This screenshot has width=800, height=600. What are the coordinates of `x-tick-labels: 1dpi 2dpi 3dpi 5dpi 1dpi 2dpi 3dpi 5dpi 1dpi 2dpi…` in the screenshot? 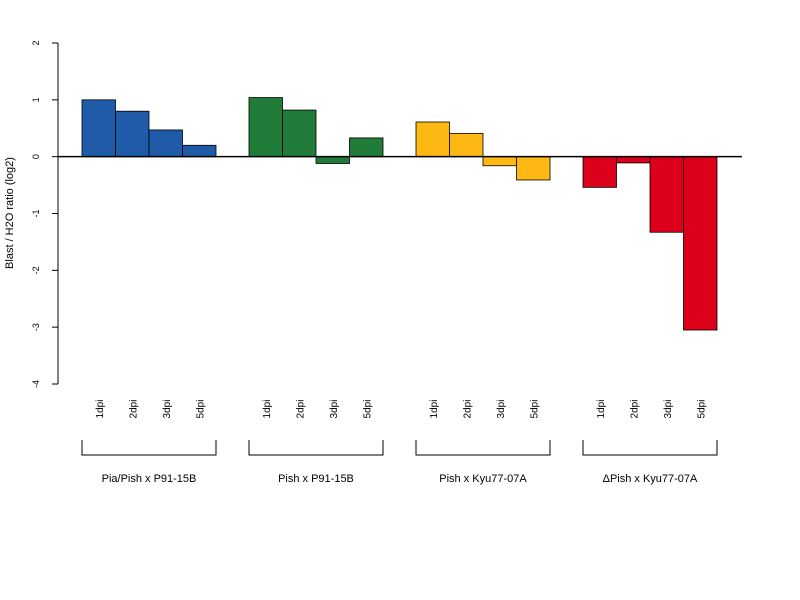 It's located at (401, 409).